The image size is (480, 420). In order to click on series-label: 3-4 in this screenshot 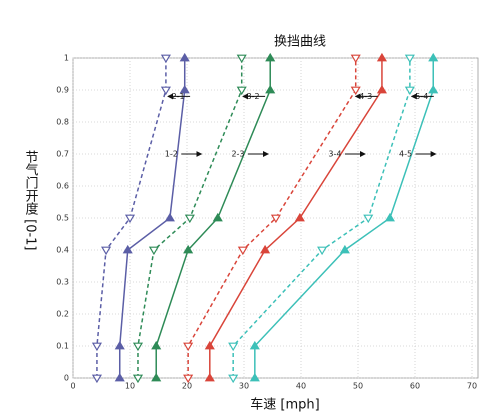, I will do `click(334, 154)`.